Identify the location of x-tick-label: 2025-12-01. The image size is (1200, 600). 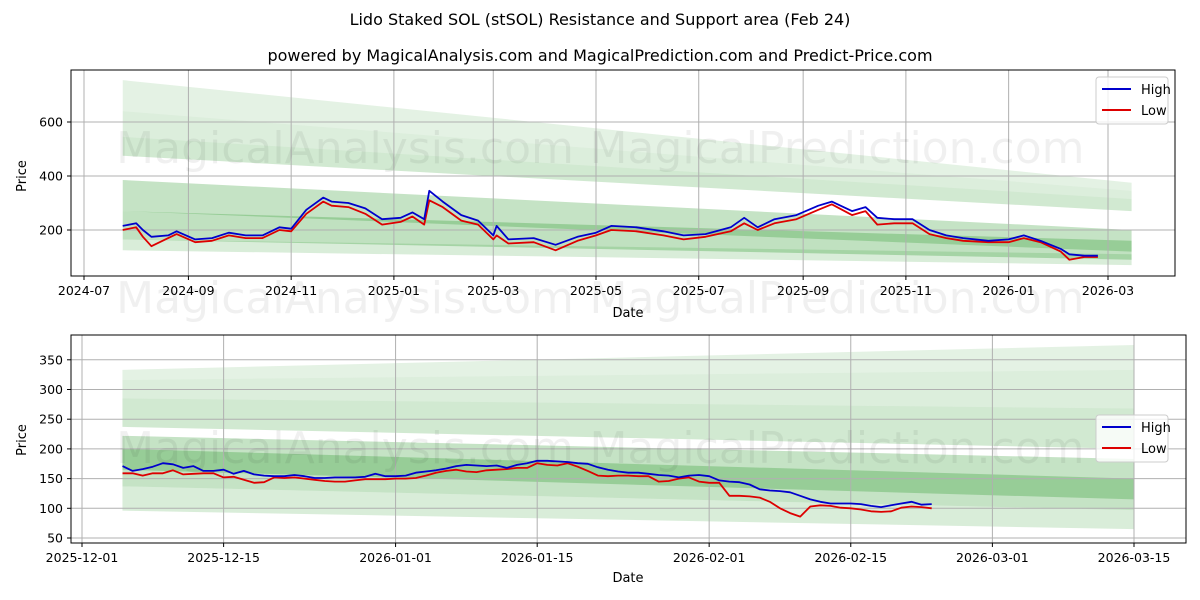
(82, 557).